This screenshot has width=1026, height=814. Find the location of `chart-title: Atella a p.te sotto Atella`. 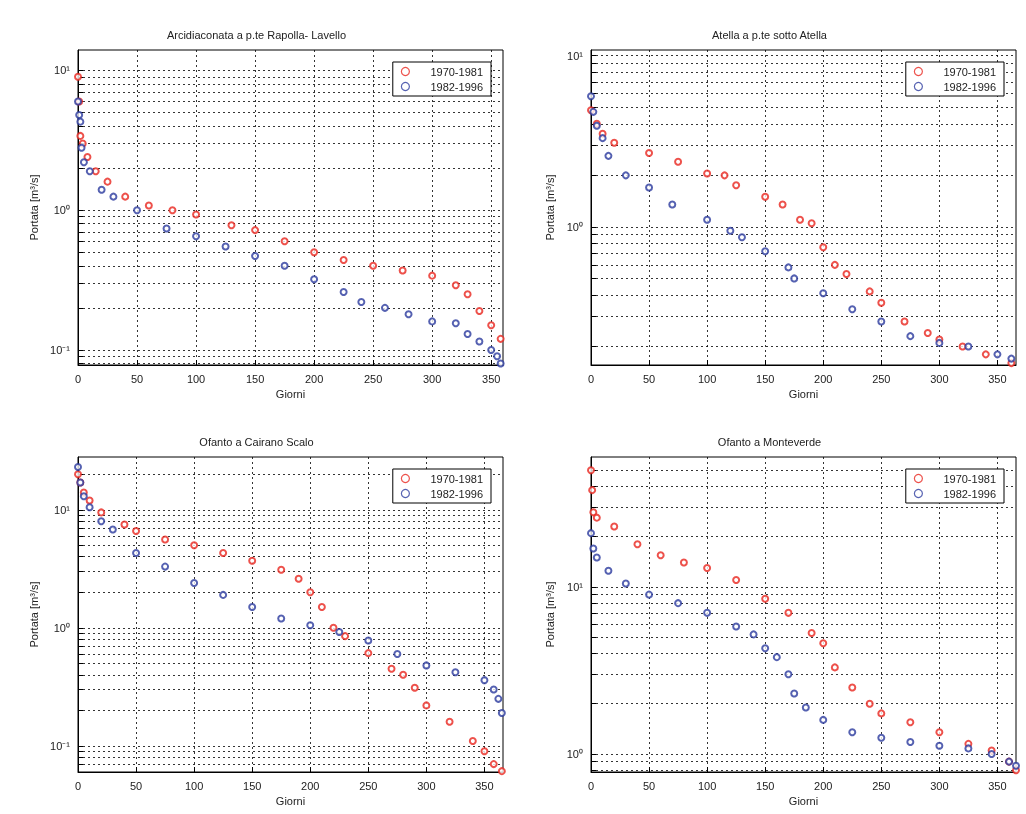

chart-title: Atella a p.te sotto Atella is located at coordinates (770, 34).